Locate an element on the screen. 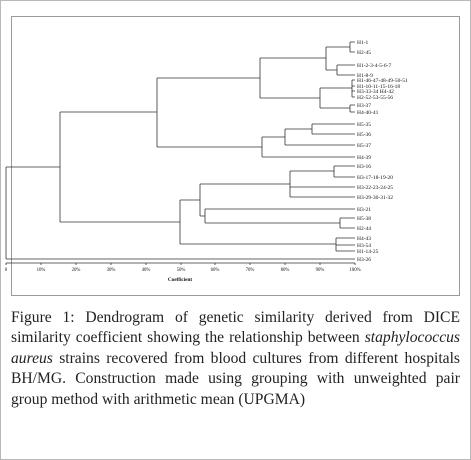  leaf-label: H3-21 is located at coordinates (364, 210).